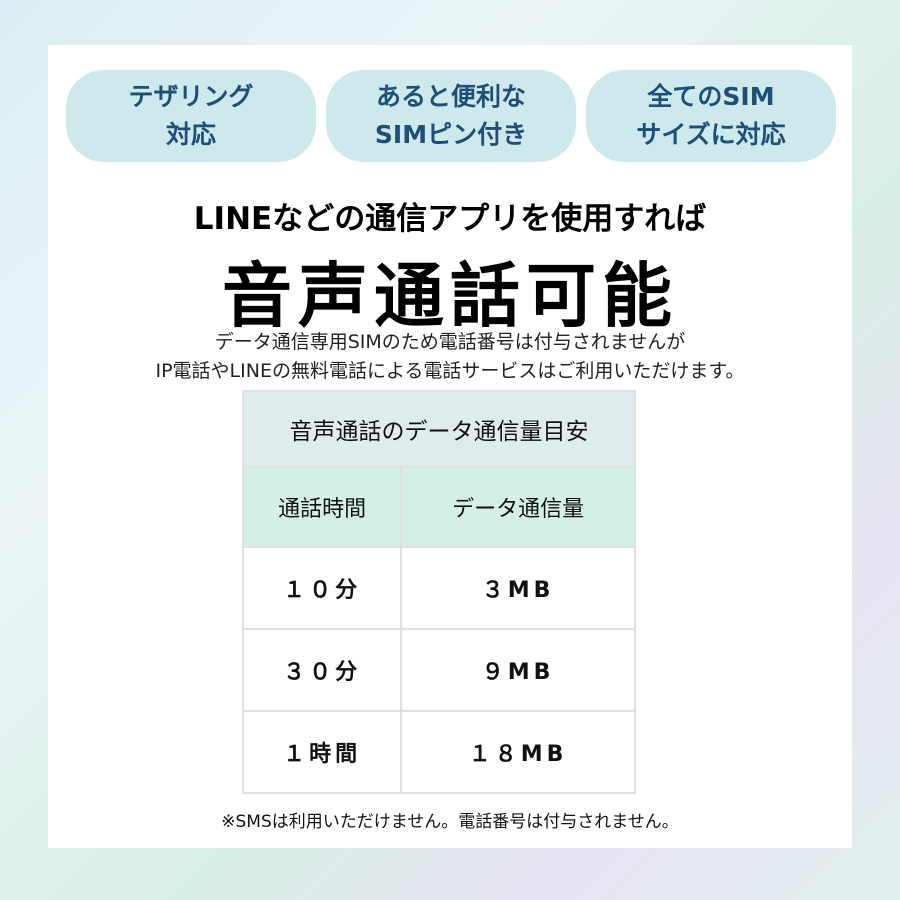 The width and height of the screenshot is (900, 900). What do you see at coordinates (450, 371) in the screenshot?
I see `note-line-2: IP電話やLINEの無料電話による電話サービスはご利用いただけます。` at bounding box center [450, 371].